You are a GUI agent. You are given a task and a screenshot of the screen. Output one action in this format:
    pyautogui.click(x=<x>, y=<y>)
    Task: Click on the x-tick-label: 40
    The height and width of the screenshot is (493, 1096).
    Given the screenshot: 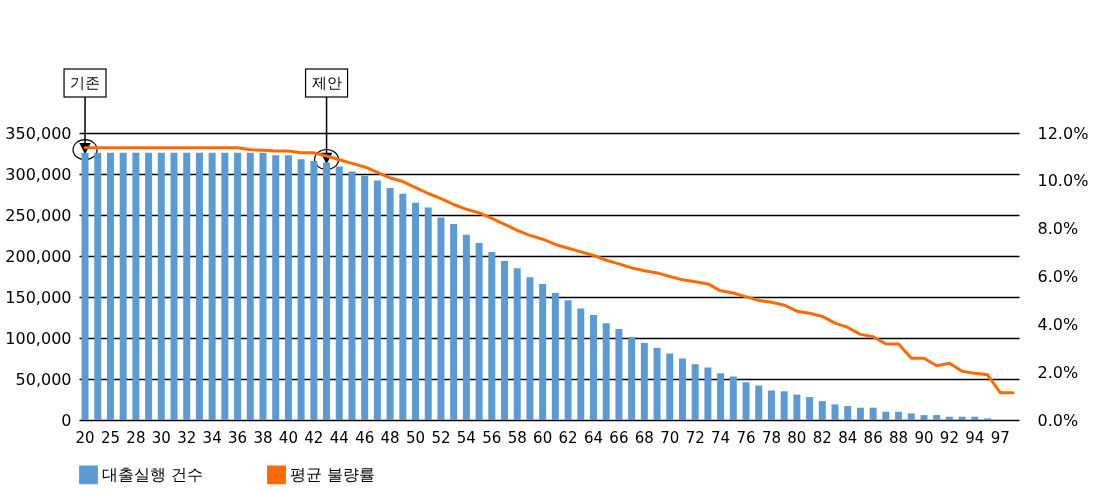 What is the action you would take?
    pyautogui.click(x=288, y=437)
    